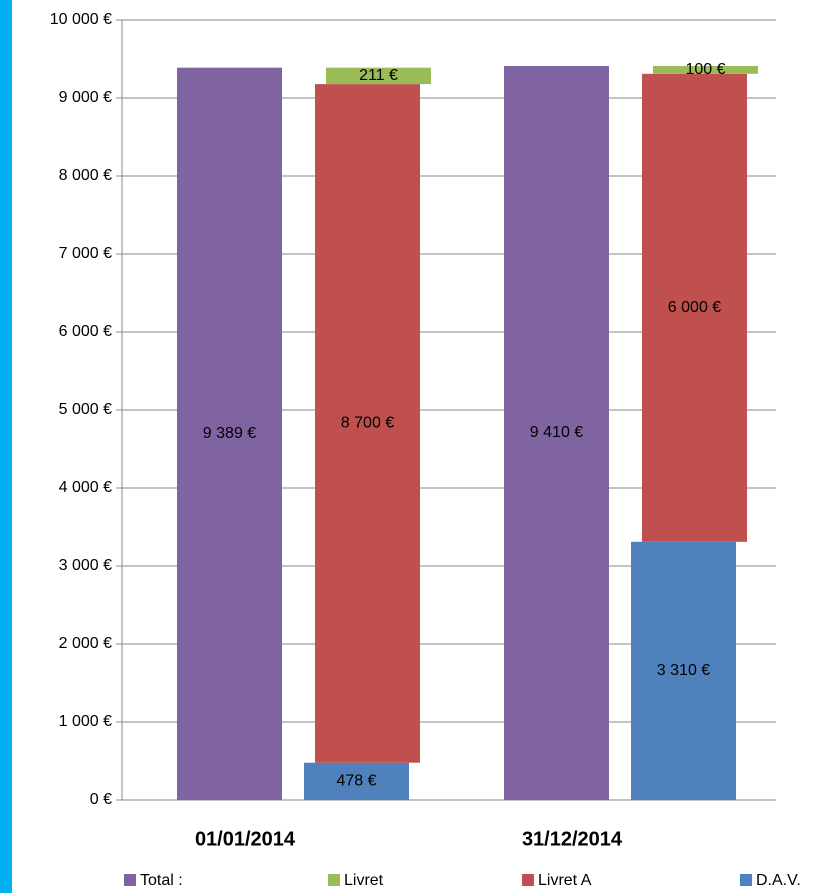 The image size is (830, 893). Describe the element at coordinates (161, 880) in the screenshot. I see `legend-label: Total :` at that location.